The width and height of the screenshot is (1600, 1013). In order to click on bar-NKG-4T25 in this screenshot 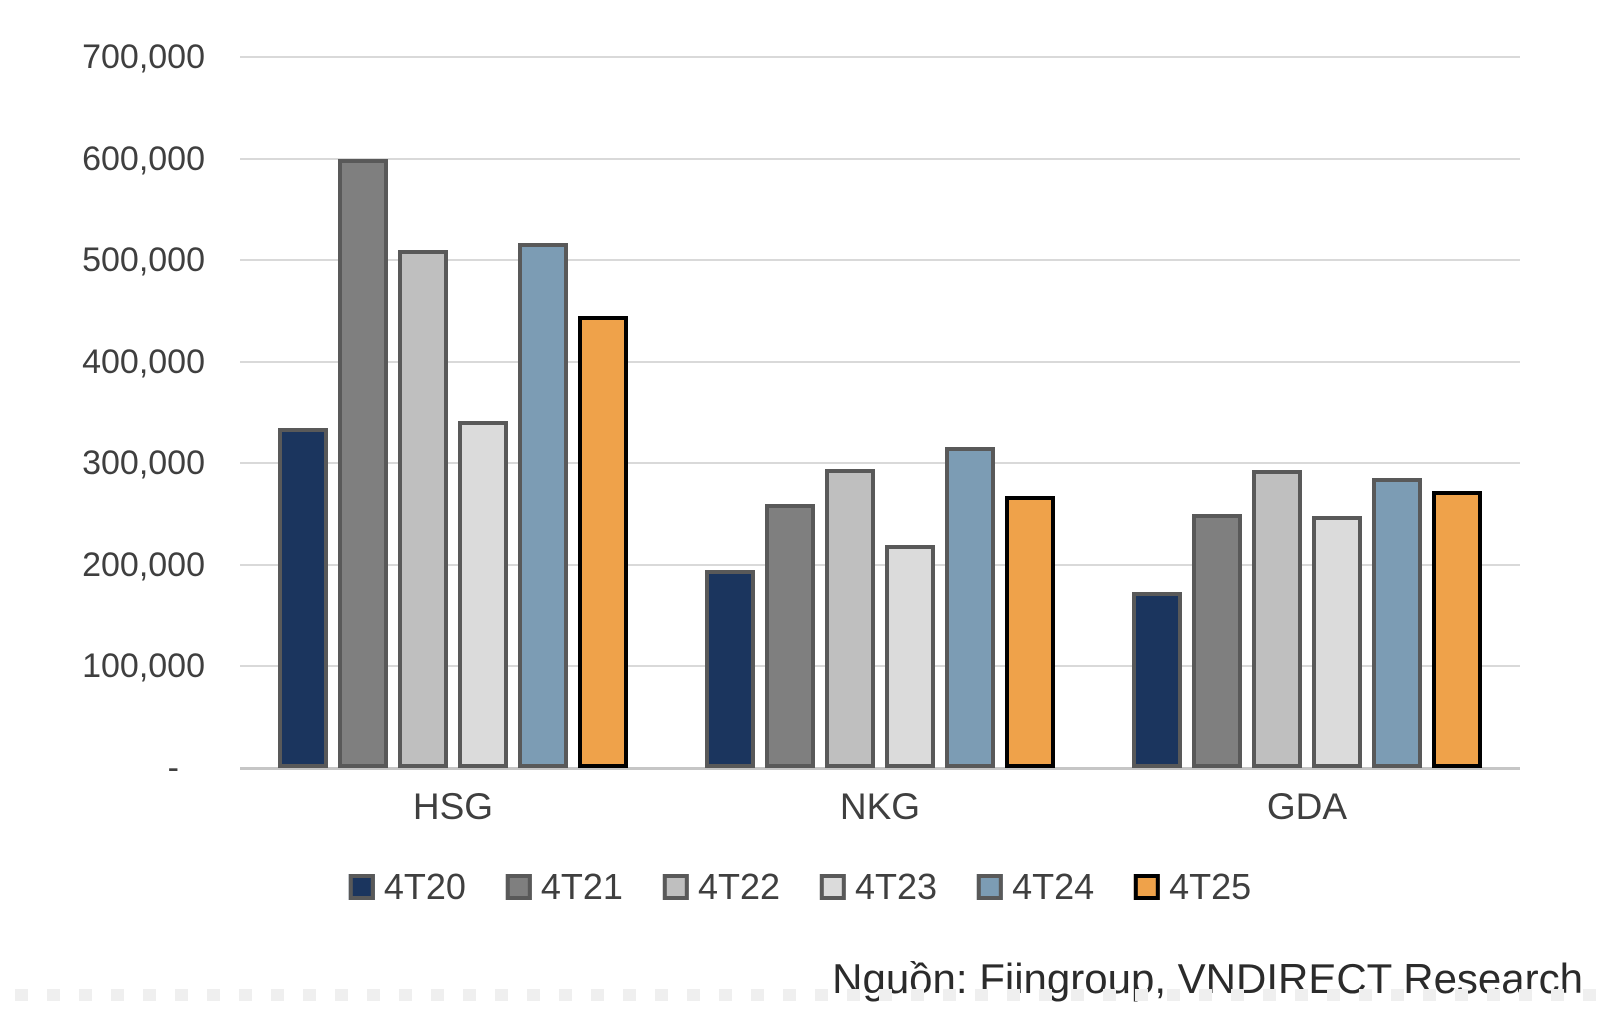, I will do `click(1030, 632)`.